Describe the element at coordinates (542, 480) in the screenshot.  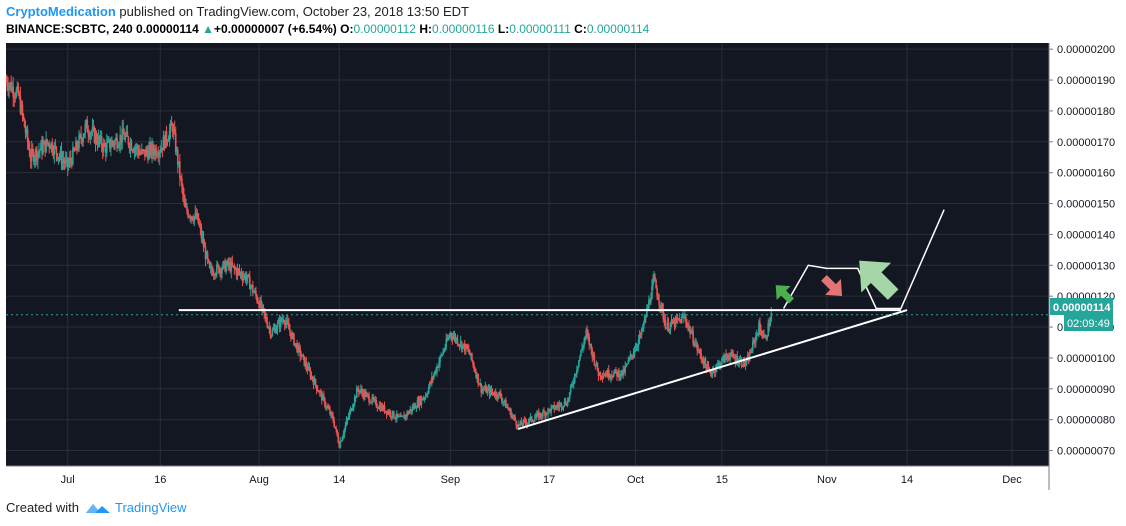
I see `time-axis: Jul 16 Aug 14 Sep 17 Oct 15 Nov 14 Dec` at that location.